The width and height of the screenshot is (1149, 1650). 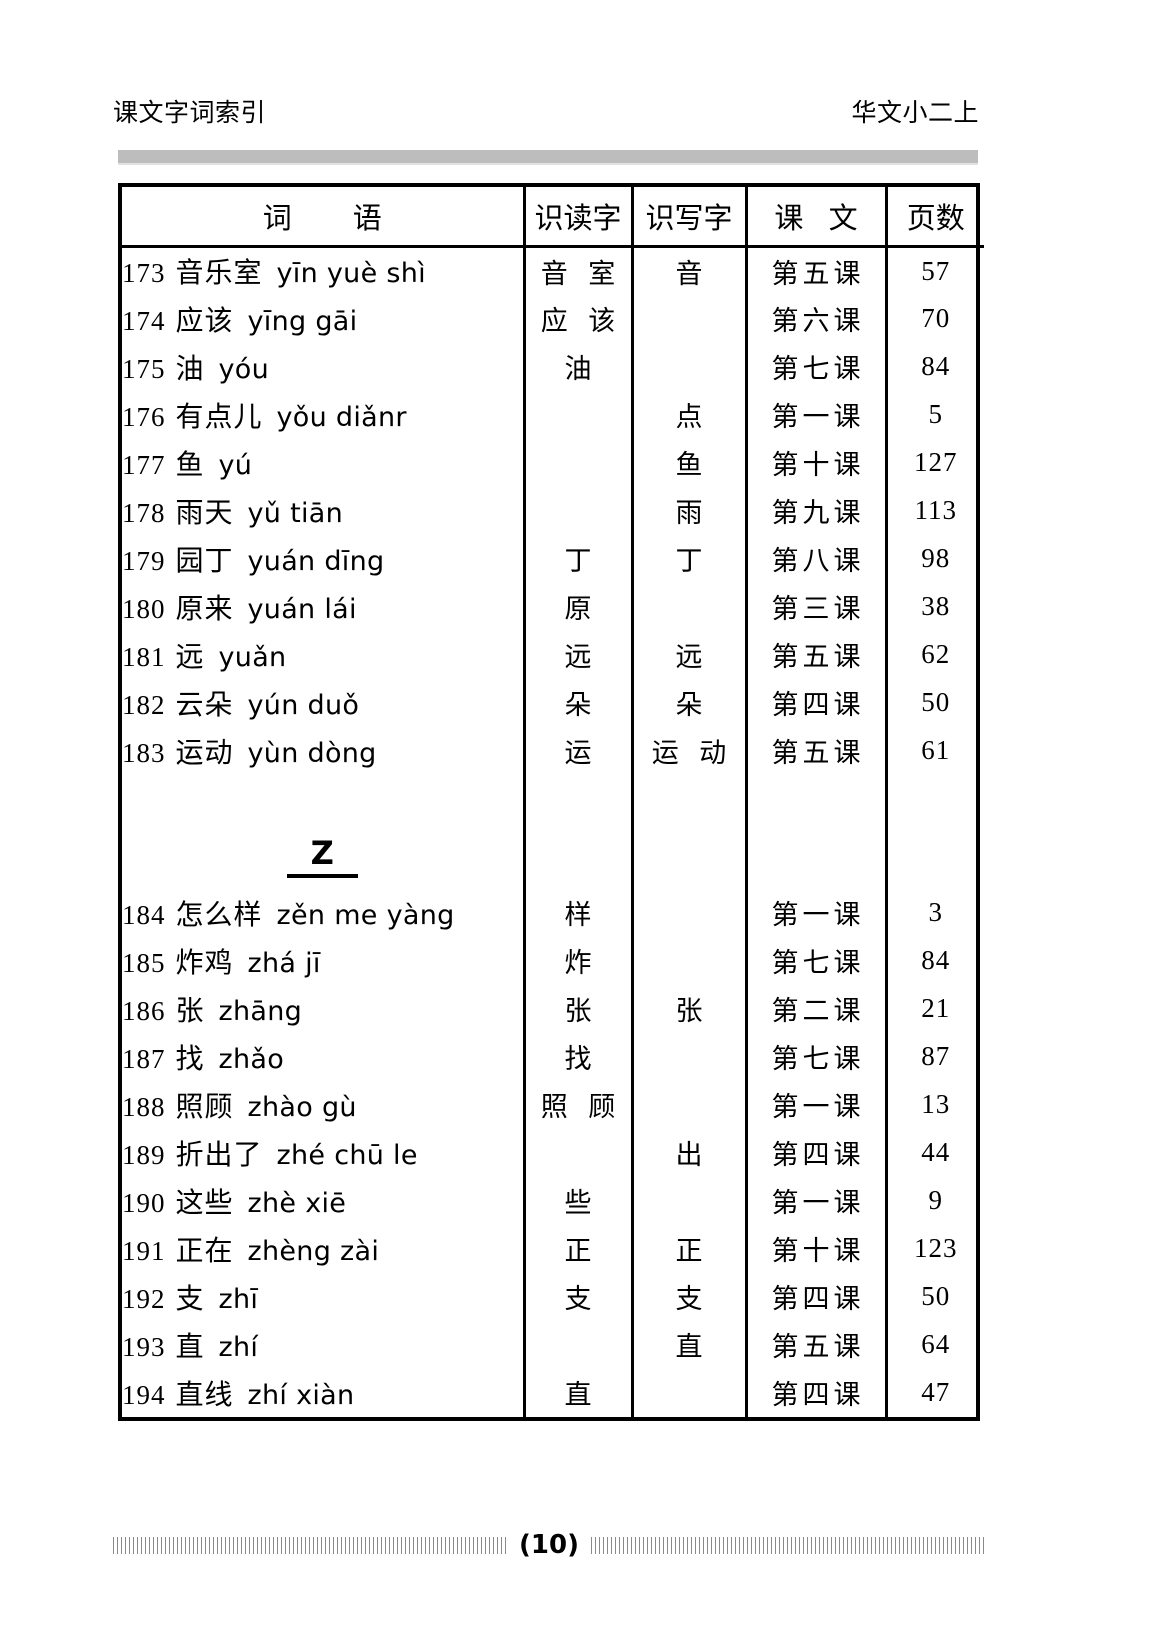 I want to click on entry-pinyin: yóu, so click(x=244, y=369).